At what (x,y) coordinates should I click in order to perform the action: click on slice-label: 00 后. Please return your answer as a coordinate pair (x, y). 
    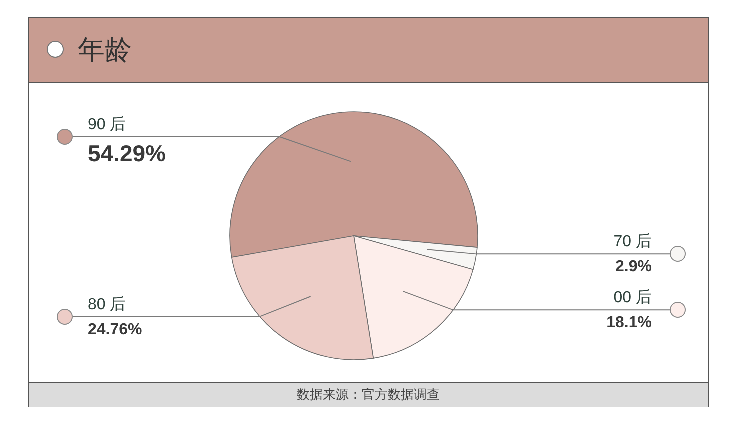
    Looking at the image, I should click on (633, 297).